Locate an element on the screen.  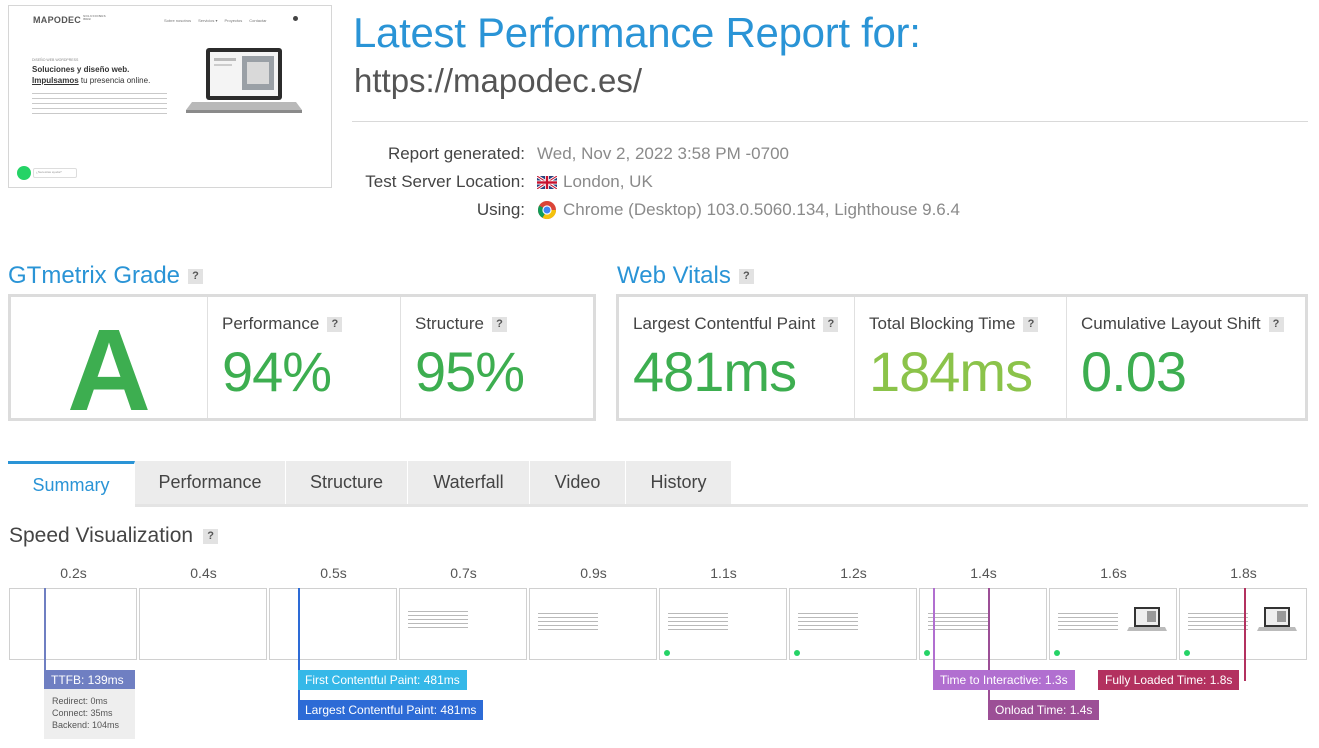
cls-value: 0.03 is located at coordinates (1134, 371).